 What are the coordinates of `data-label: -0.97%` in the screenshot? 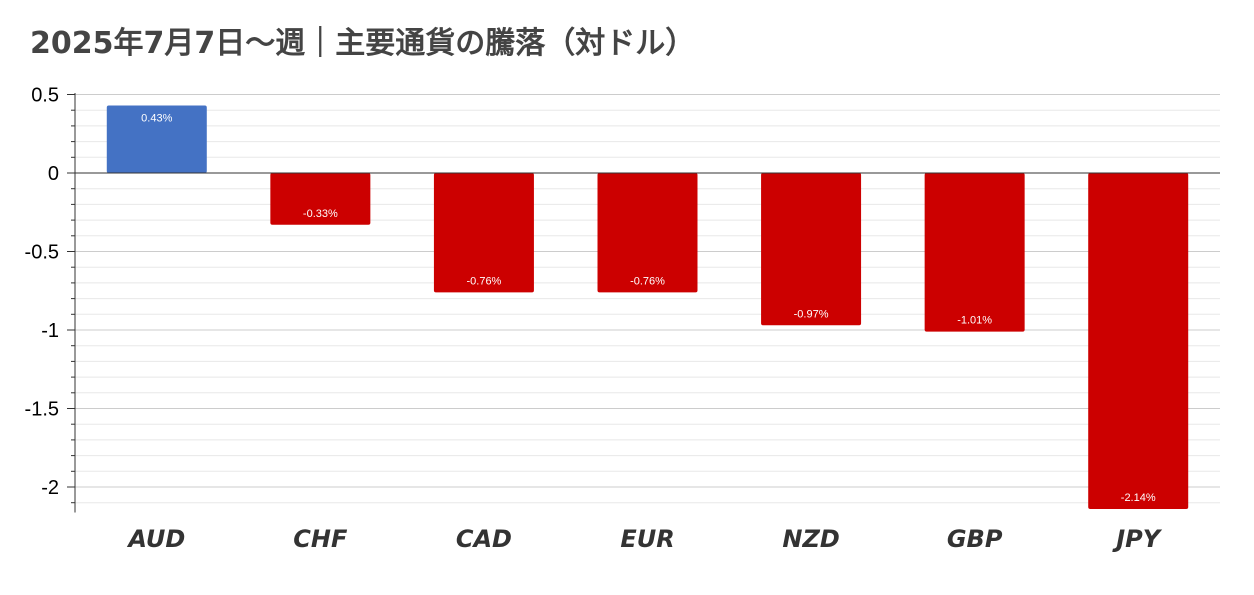 It's located at (811, 314).